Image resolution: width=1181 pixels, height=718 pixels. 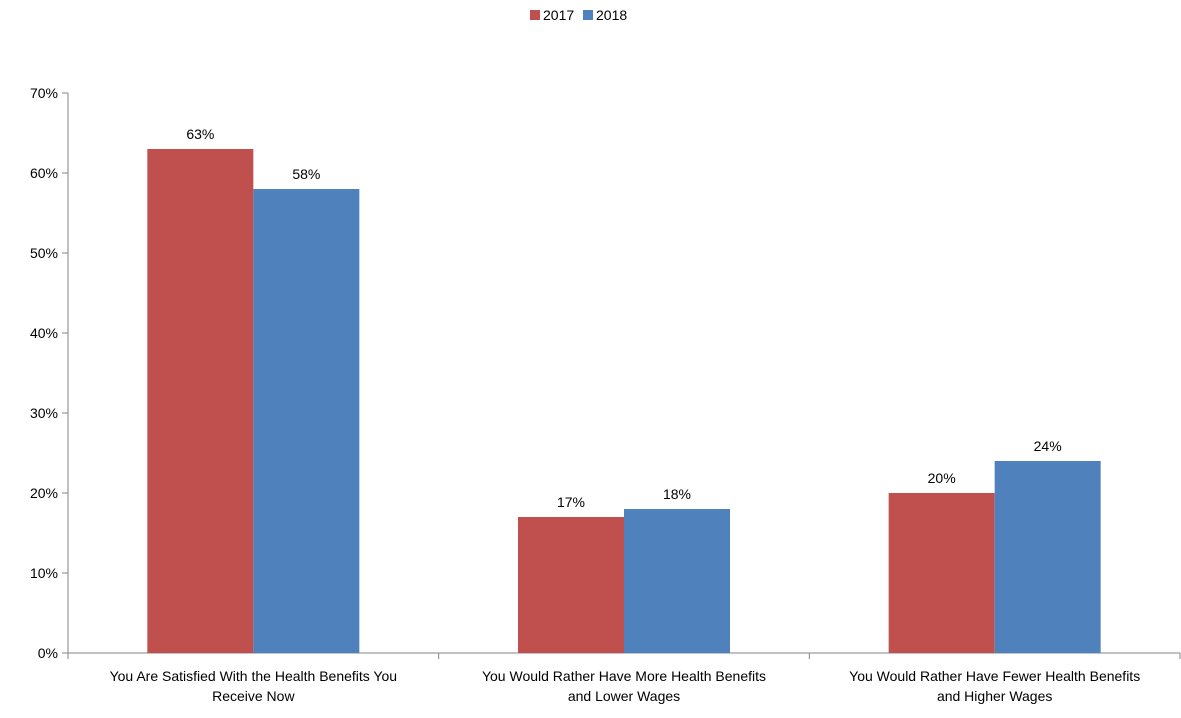 I want to click on y-tick-label: 40%, so click(x=44, y=333).